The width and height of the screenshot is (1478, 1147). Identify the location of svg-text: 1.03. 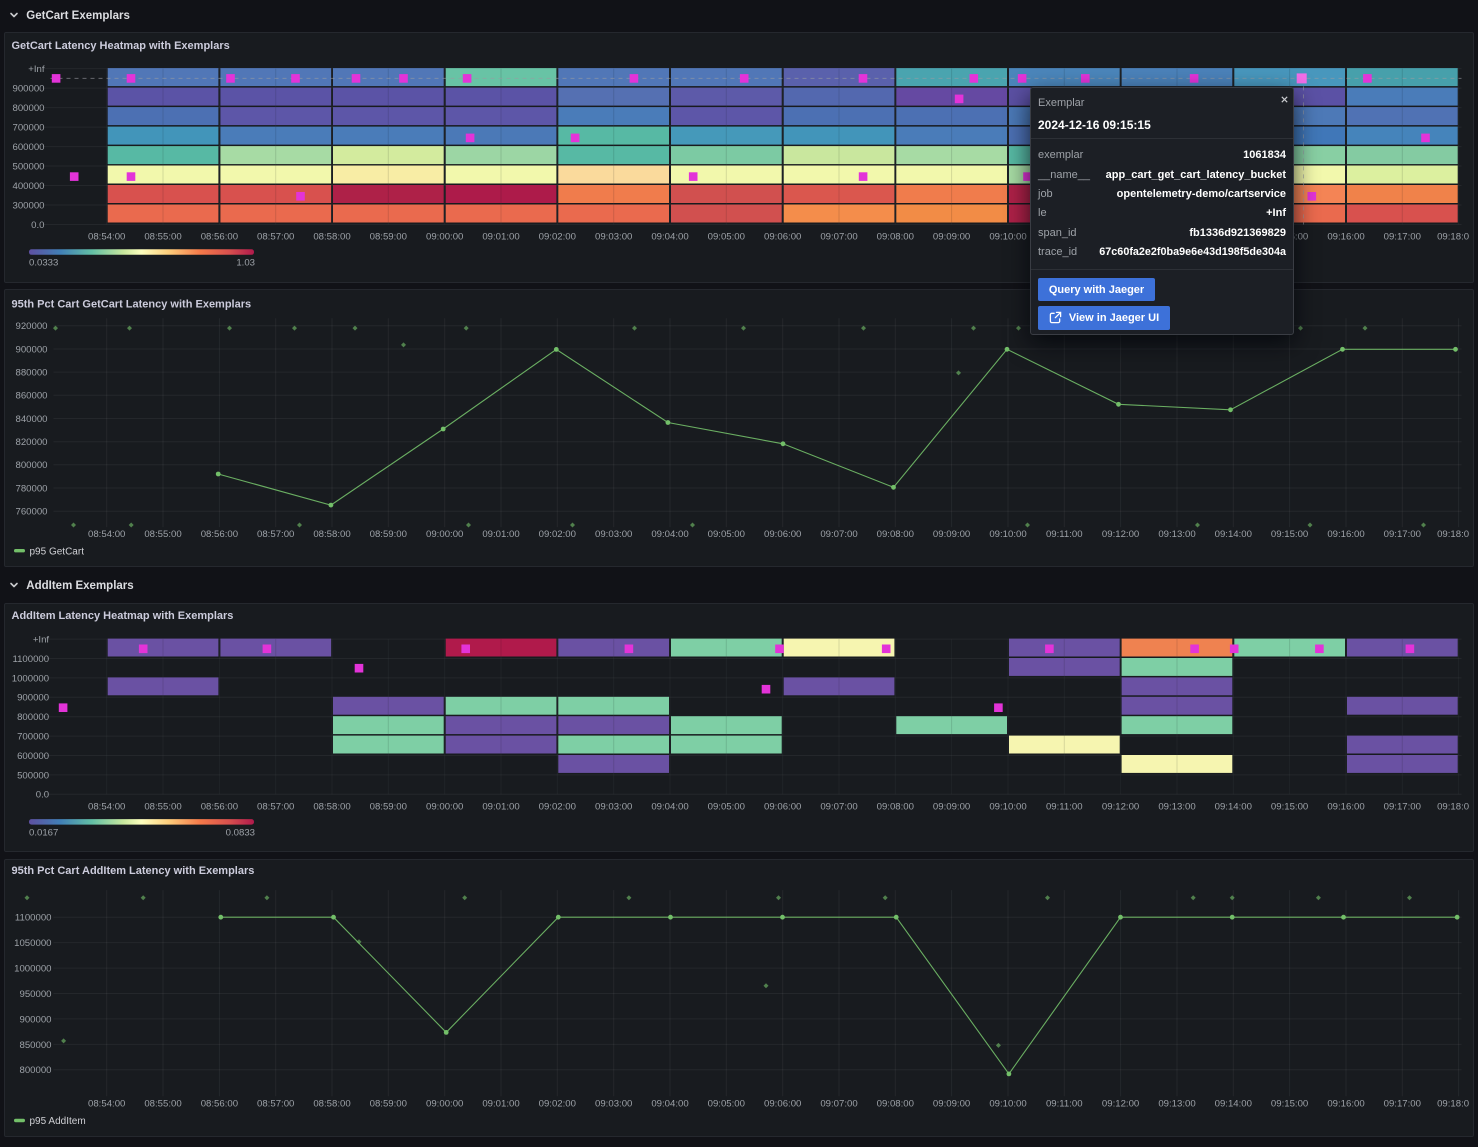
(245, 263).